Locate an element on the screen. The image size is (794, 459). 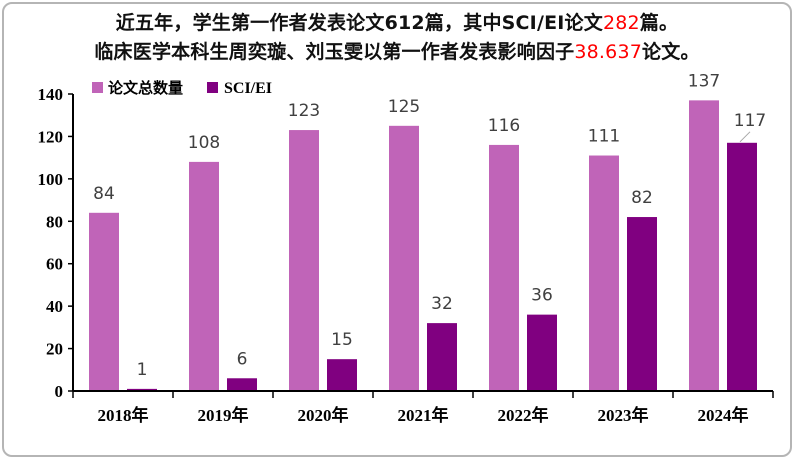
x-tick-label: 2024年 is located at coordinates (723, 415).